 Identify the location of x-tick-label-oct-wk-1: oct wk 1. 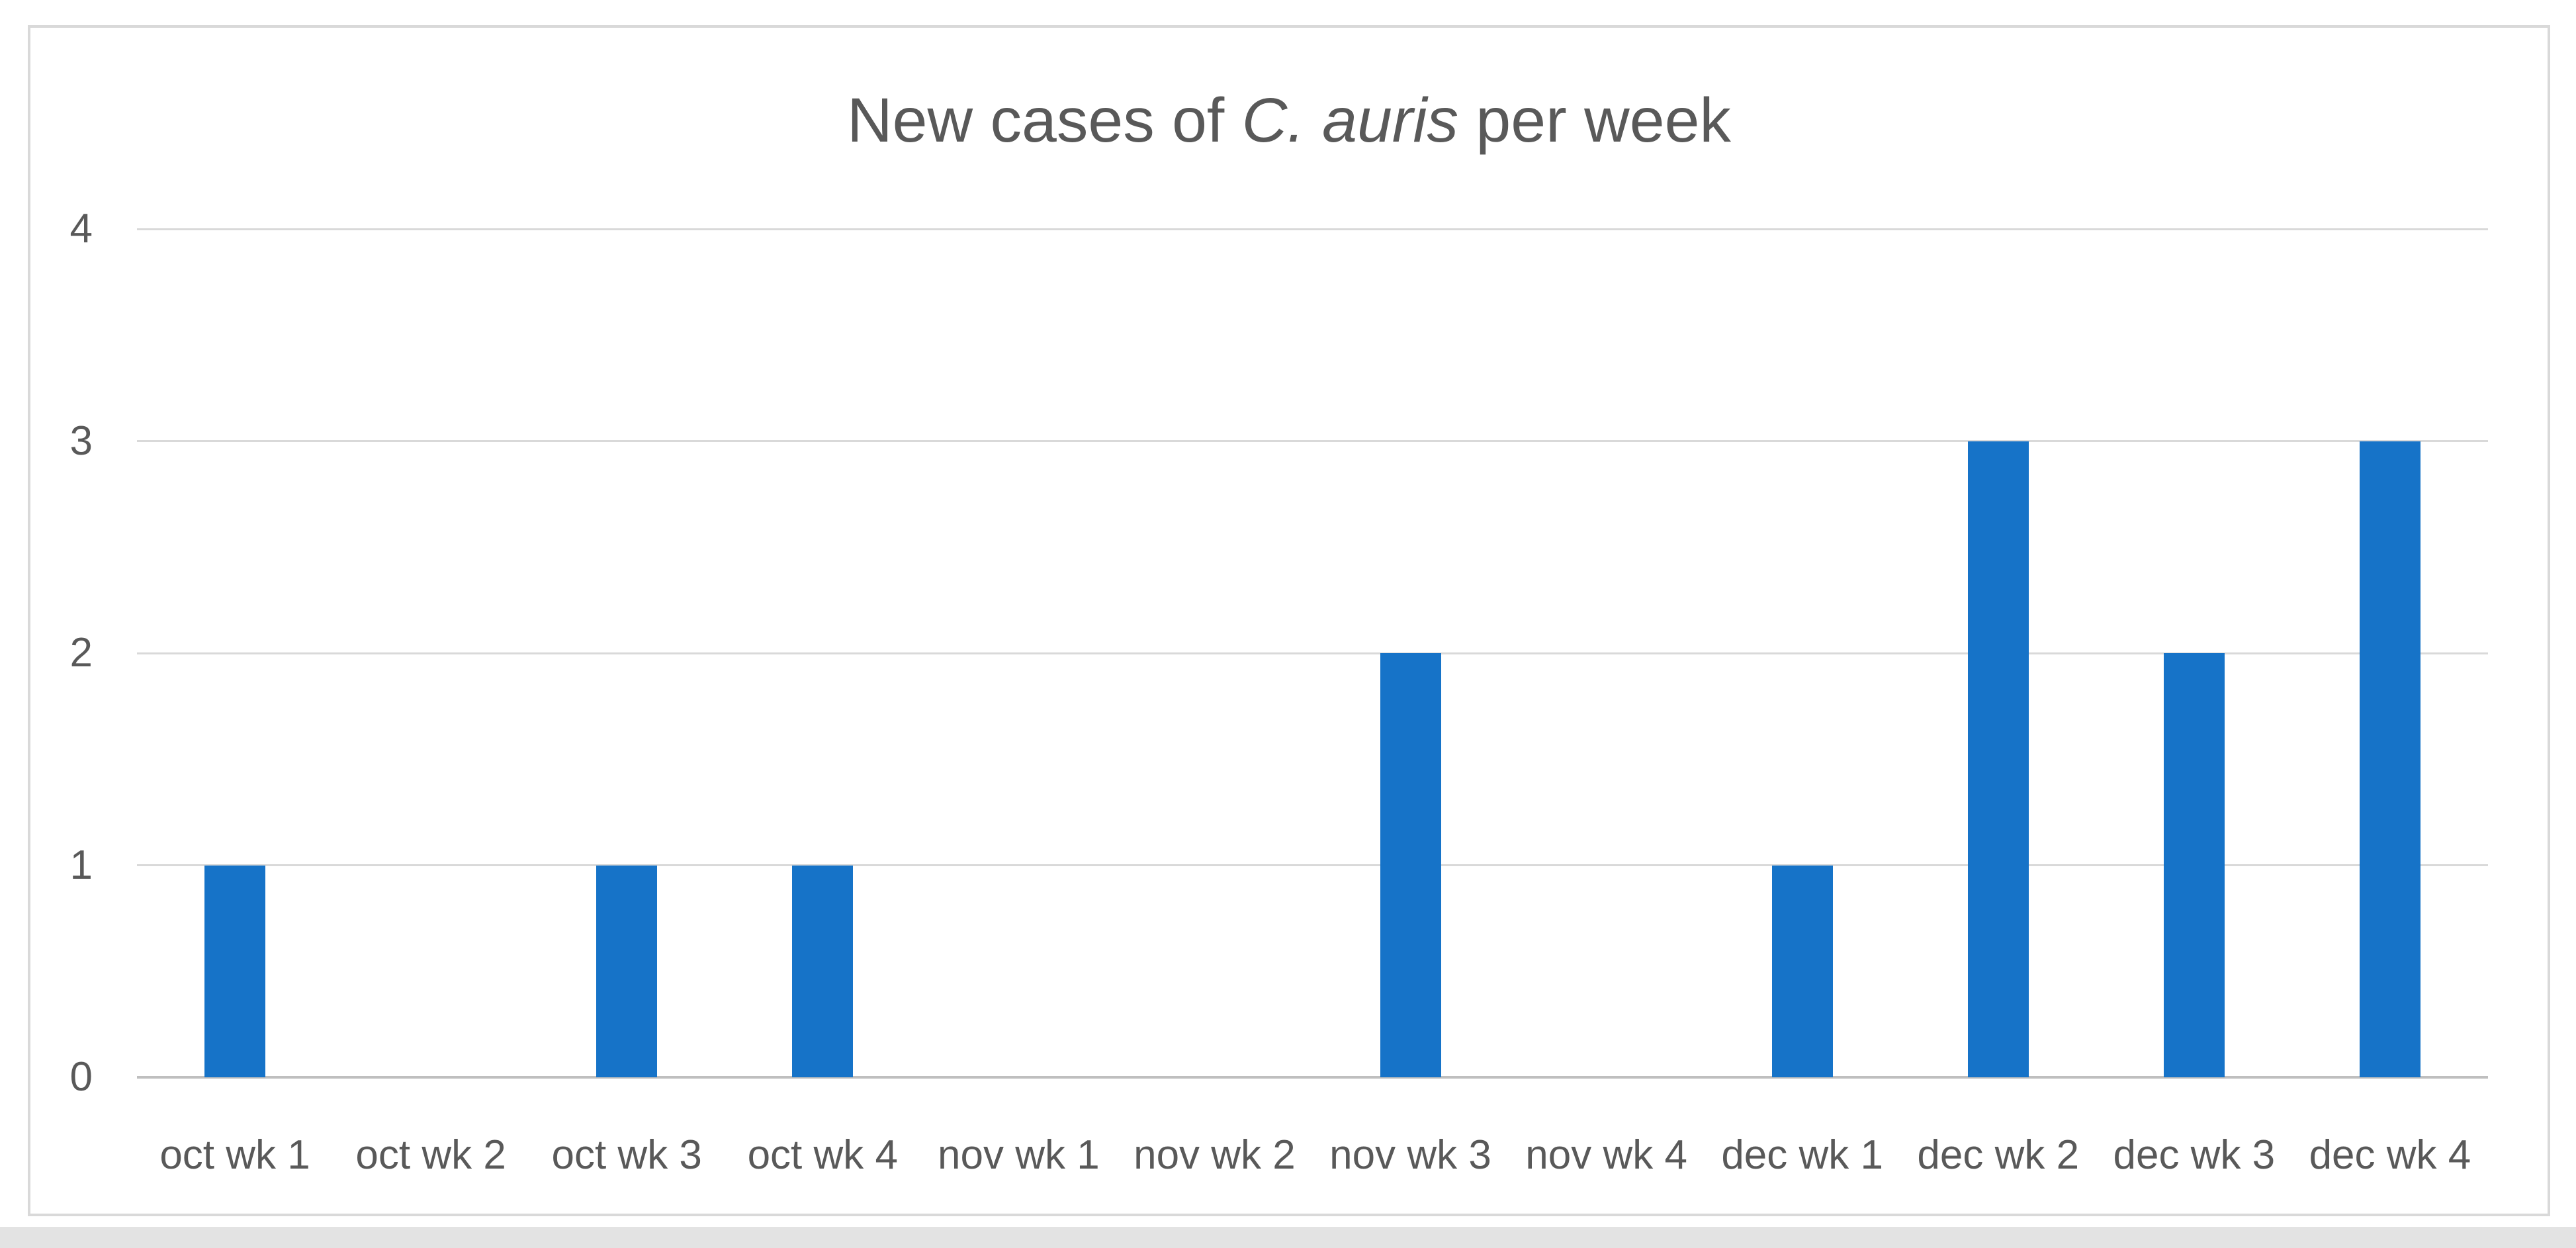
(234, 1155).